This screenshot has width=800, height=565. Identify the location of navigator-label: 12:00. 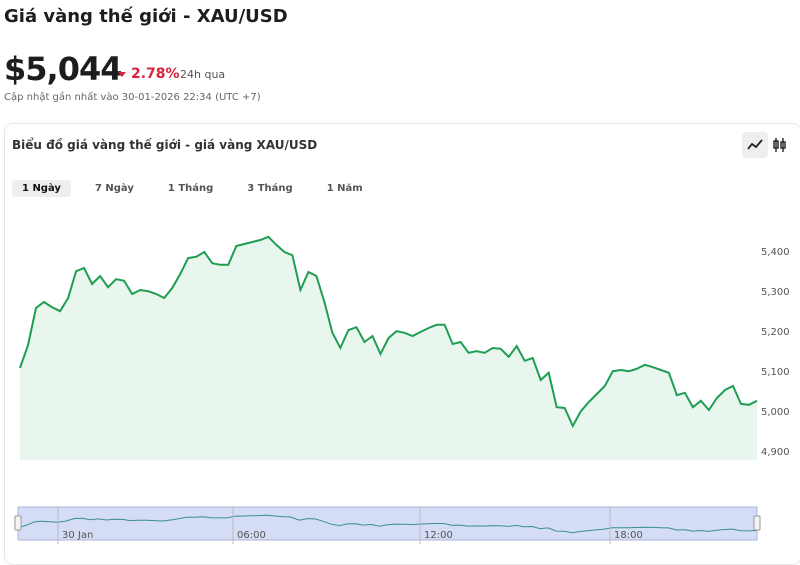
(438, 535).